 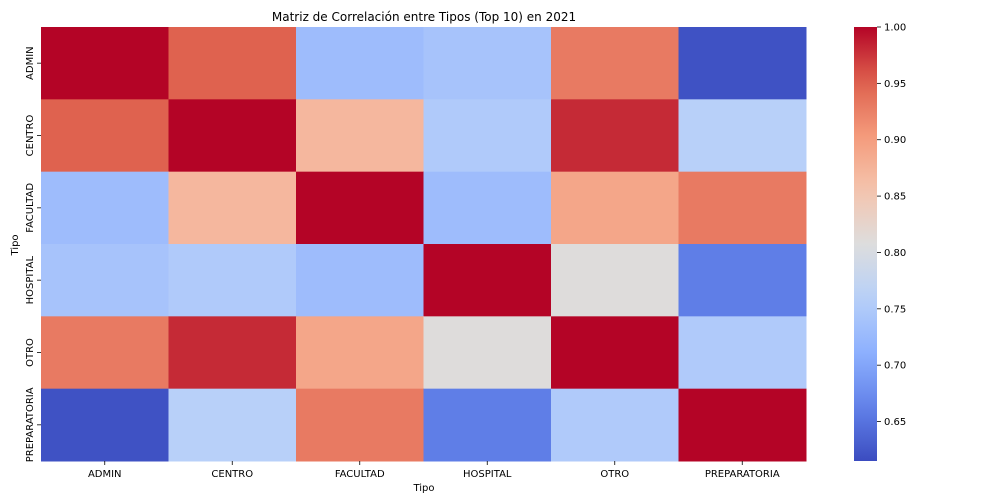 What do you see at coordinates (865, 244) in the screenshot?
I see `colorbar` at bounding box center [865, 244].